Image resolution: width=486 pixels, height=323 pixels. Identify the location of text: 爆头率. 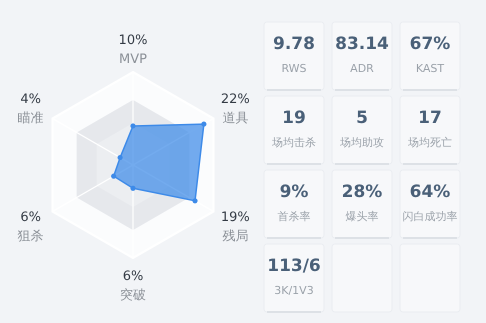
(362, 216).